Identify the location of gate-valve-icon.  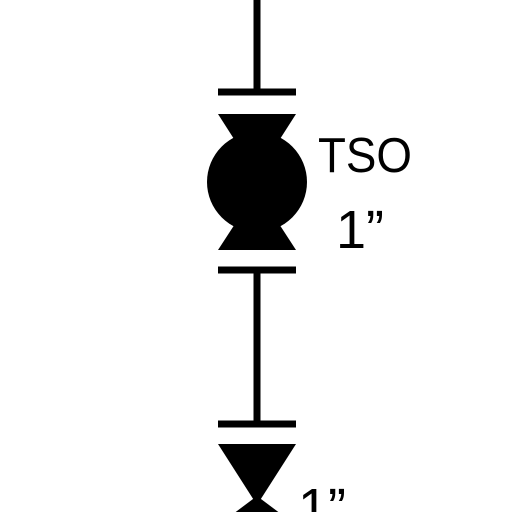
(257, 478).